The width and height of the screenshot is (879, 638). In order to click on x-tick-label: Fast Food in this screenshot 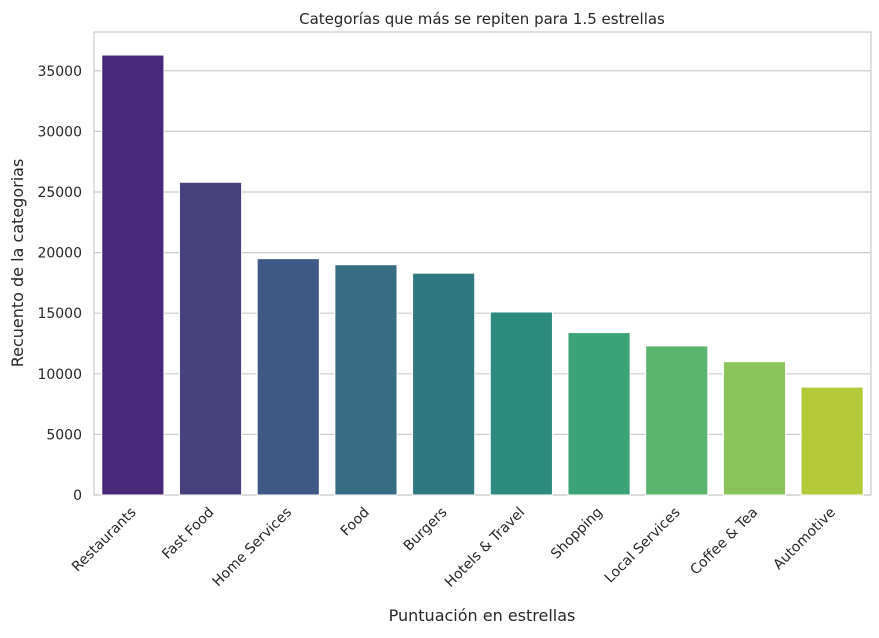, I will do `click(188, 534)`.